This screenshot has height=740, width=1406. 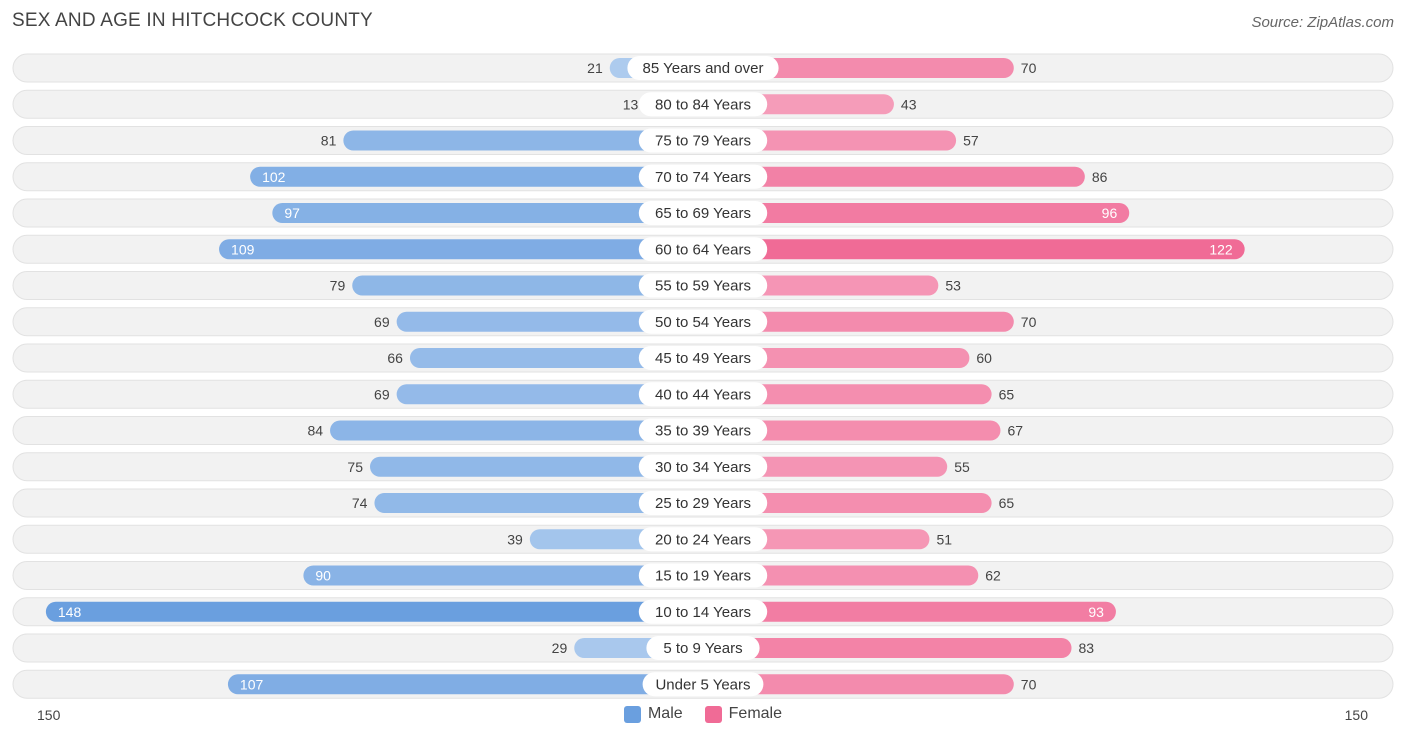 I want to click on male-value-label: 29, so click(x=560, y=648).